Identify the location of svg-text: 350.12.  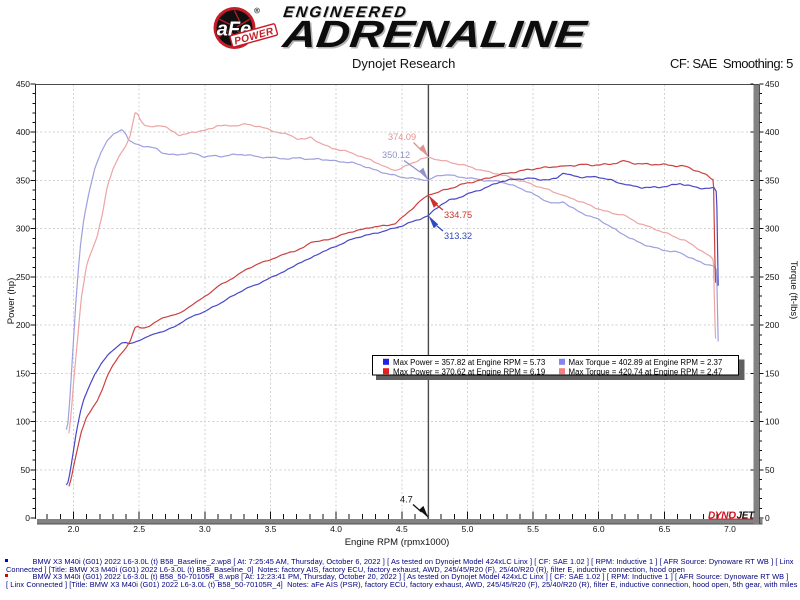
(396, 155).